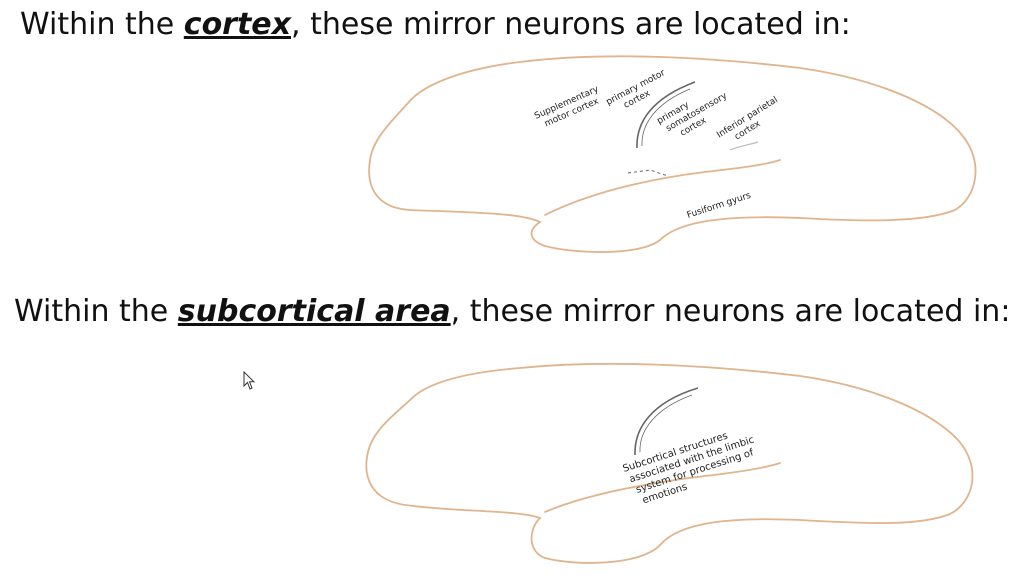  Describe the element at coordinates (237, 24) in the screenshot. I see `cortex-emphasis: cortex` at that location.